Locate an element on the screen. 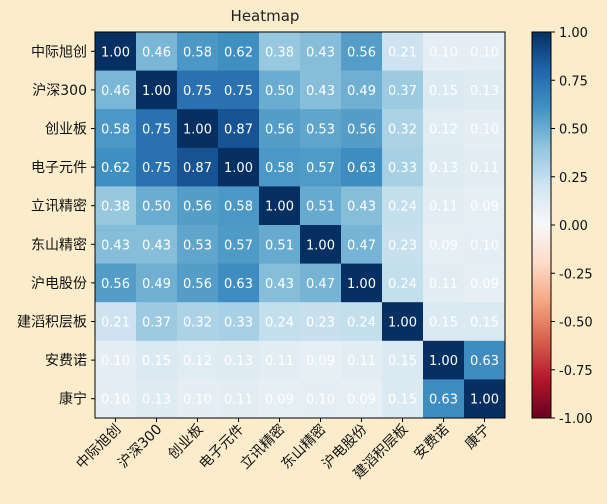 This screenshot has width=607, height=504. heatmap-cell-label-4-5: 0.51 is located at coordinates (320, 207).